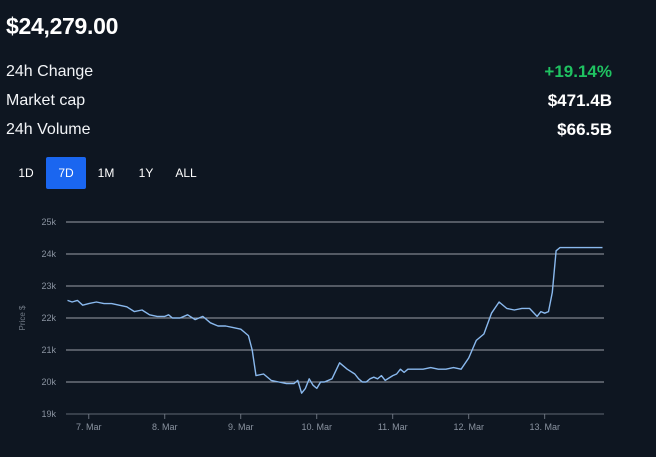 The image size is (656, 457). What do you see at coordinates (48, 222) in the screenshot?
I see `y-tick-label: 25k` at bounding box center [48, 222].